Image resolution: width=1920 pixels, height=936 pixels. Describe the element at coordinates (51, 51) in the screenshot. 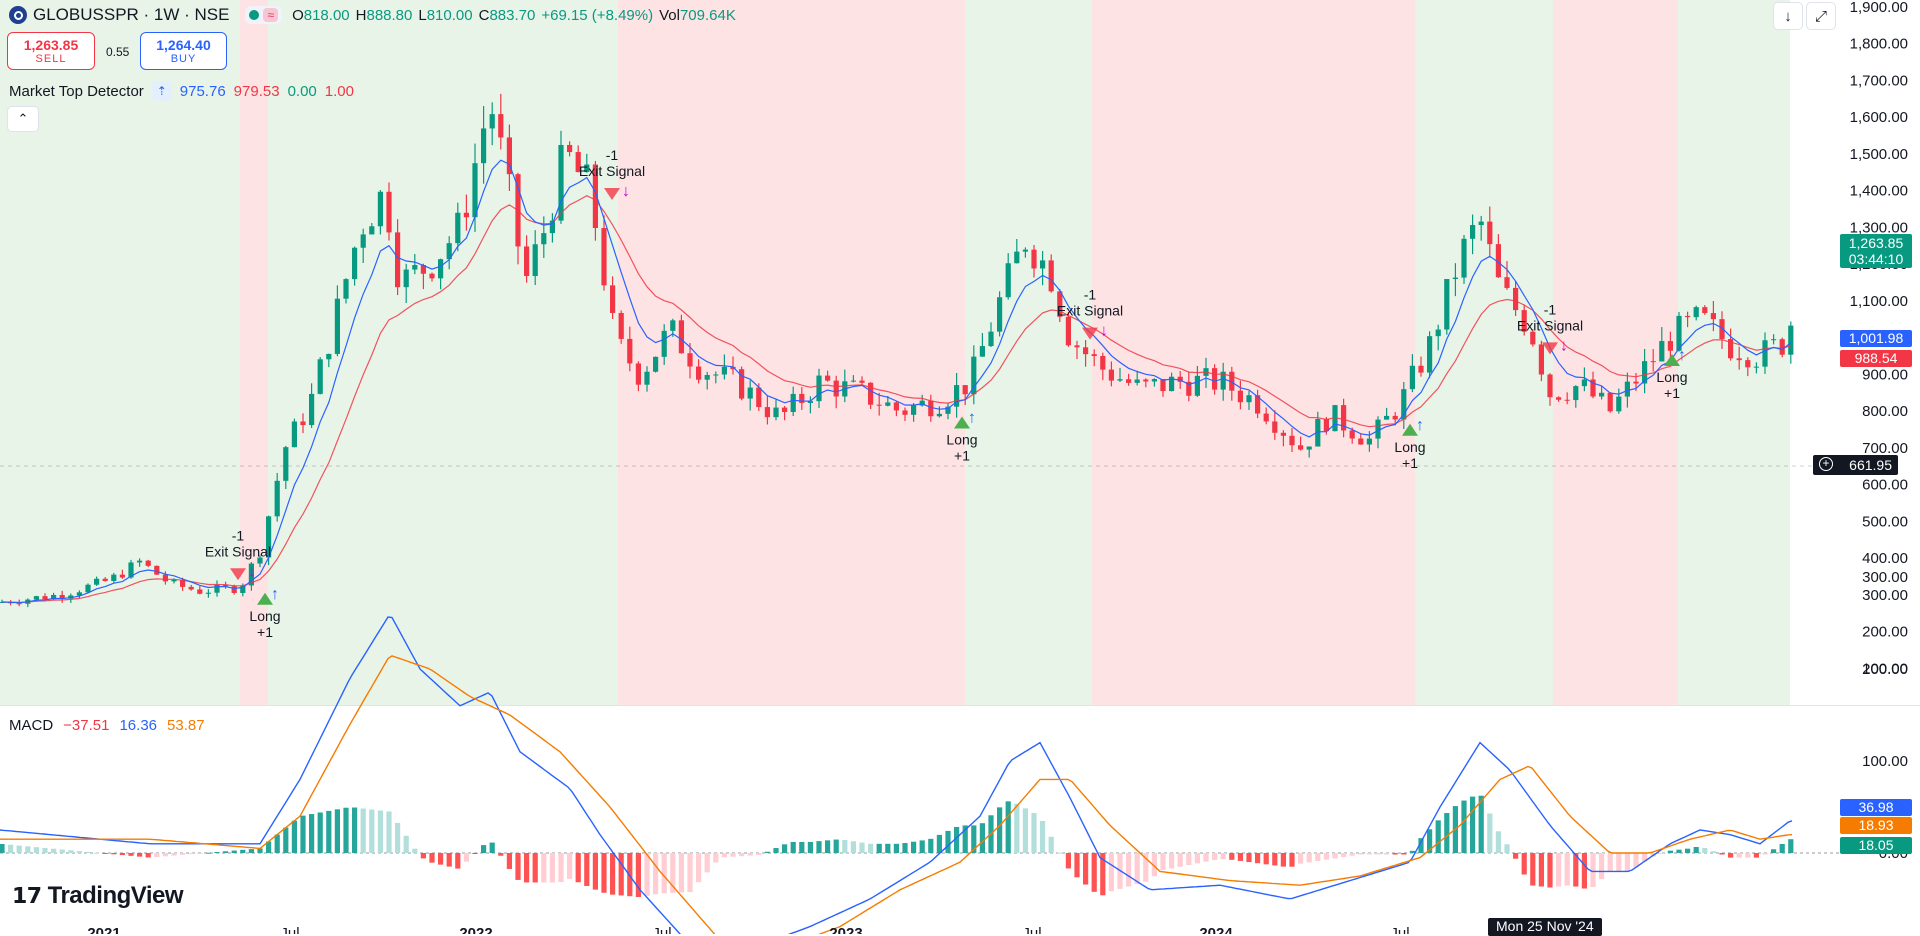

I see `sell-button: 1,263.85 SELL` at that location.